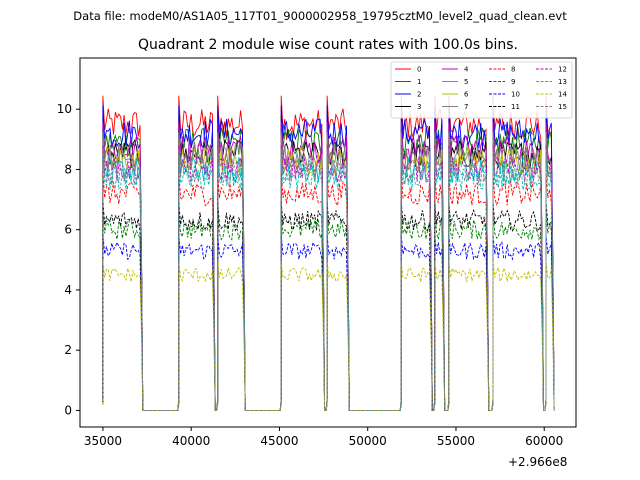 This screenshot has height=480, width=640. I want to click on legend-label-1: 1, so click(419, 82).